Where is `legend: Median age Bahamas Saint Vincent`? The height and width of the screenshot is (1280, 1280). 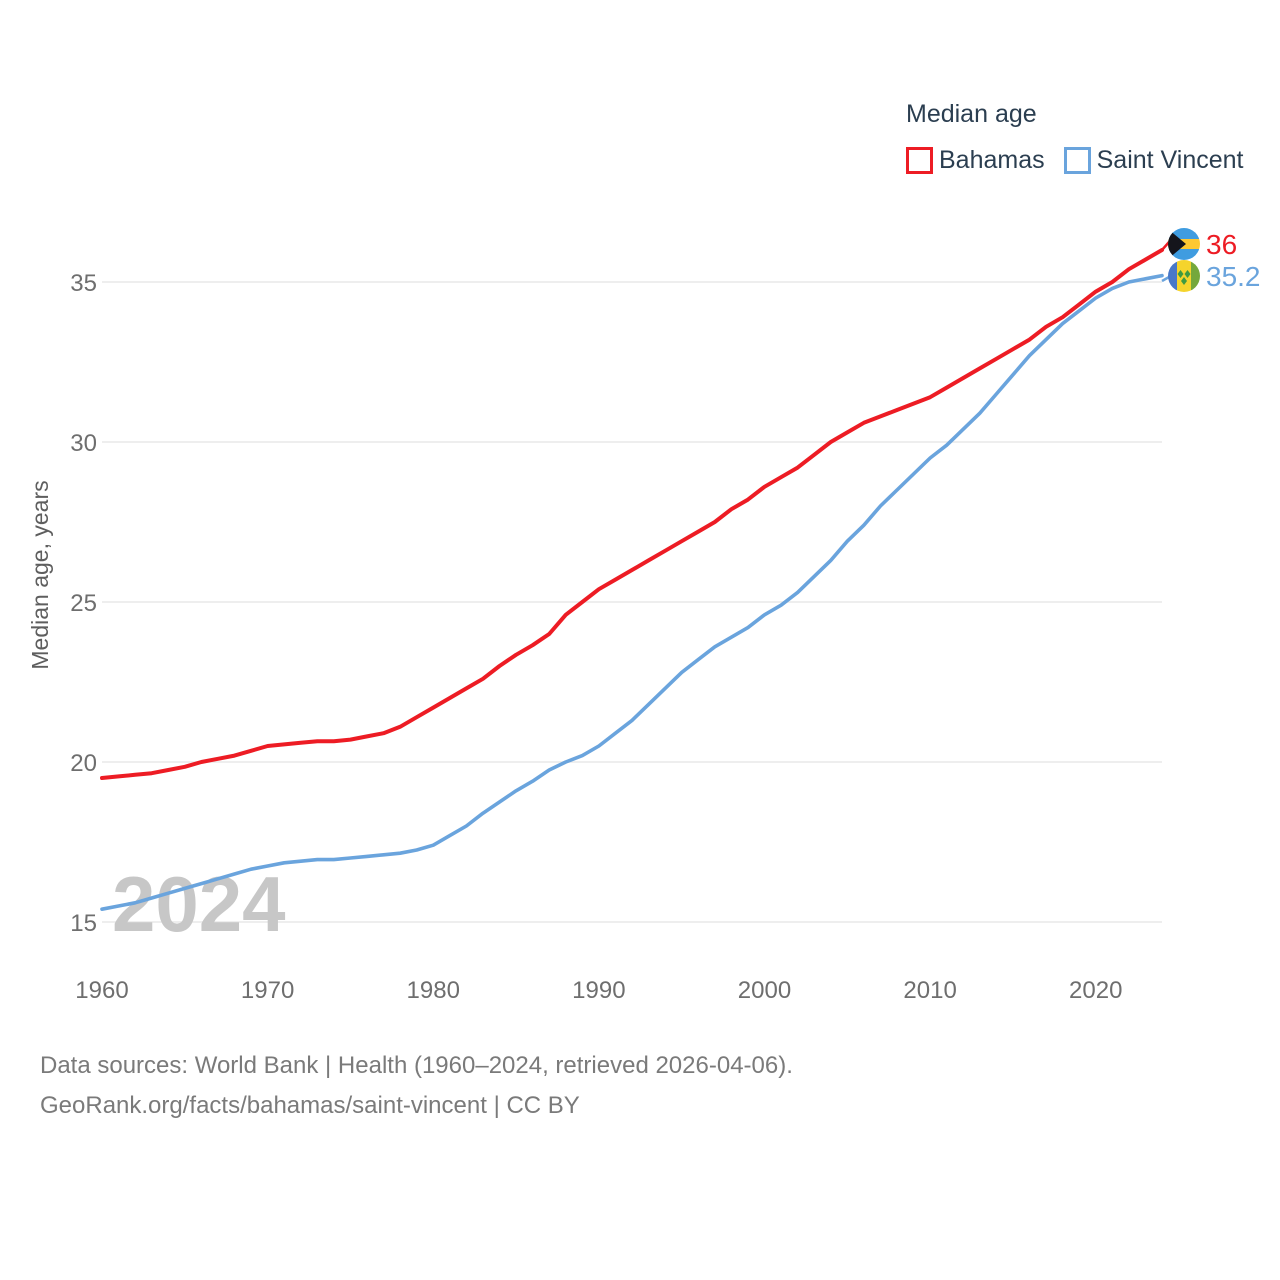 legend: Median age Bahamas Saint Vincent is located at coordinates (1086, 137).